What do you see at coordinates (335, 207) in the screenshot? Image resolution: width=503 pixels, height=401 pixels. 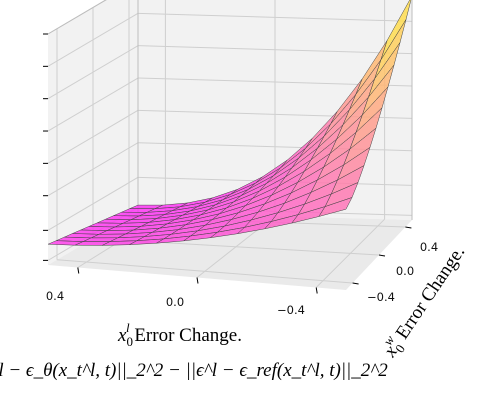 I see `surface-cell` at bounding box center [335, 207].